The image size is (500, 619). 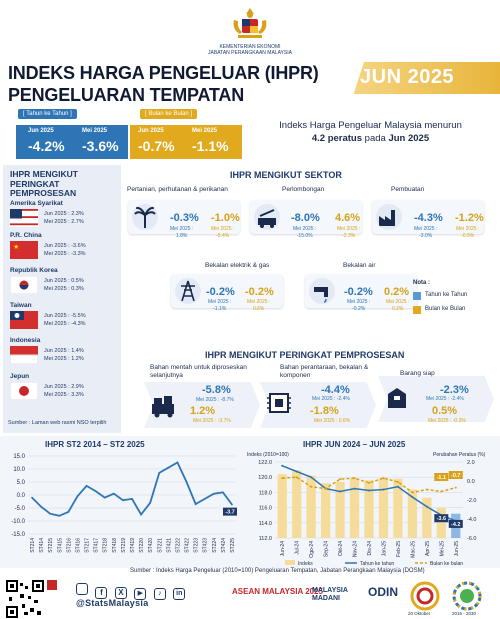 I want to click on sector-yoy-prev: Mei 2025 : 1.8%, so click(x=182, y=232).